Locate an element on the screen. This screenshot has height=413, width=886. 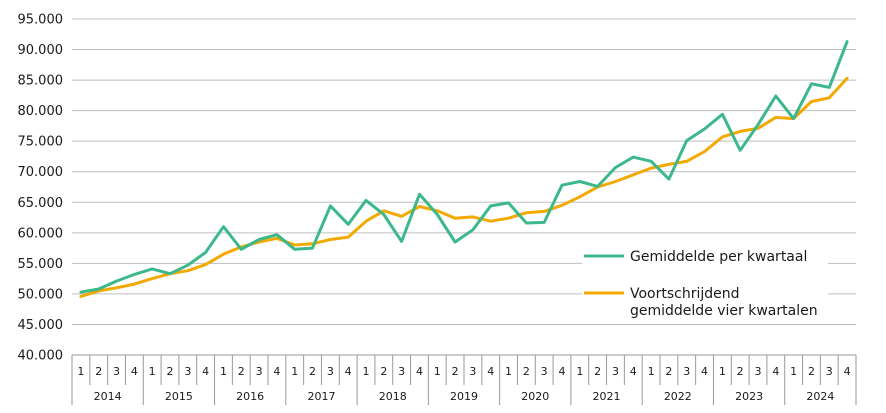
legend-label-1-line-0: Voortschrijdend is located at coordinates (685, 294).